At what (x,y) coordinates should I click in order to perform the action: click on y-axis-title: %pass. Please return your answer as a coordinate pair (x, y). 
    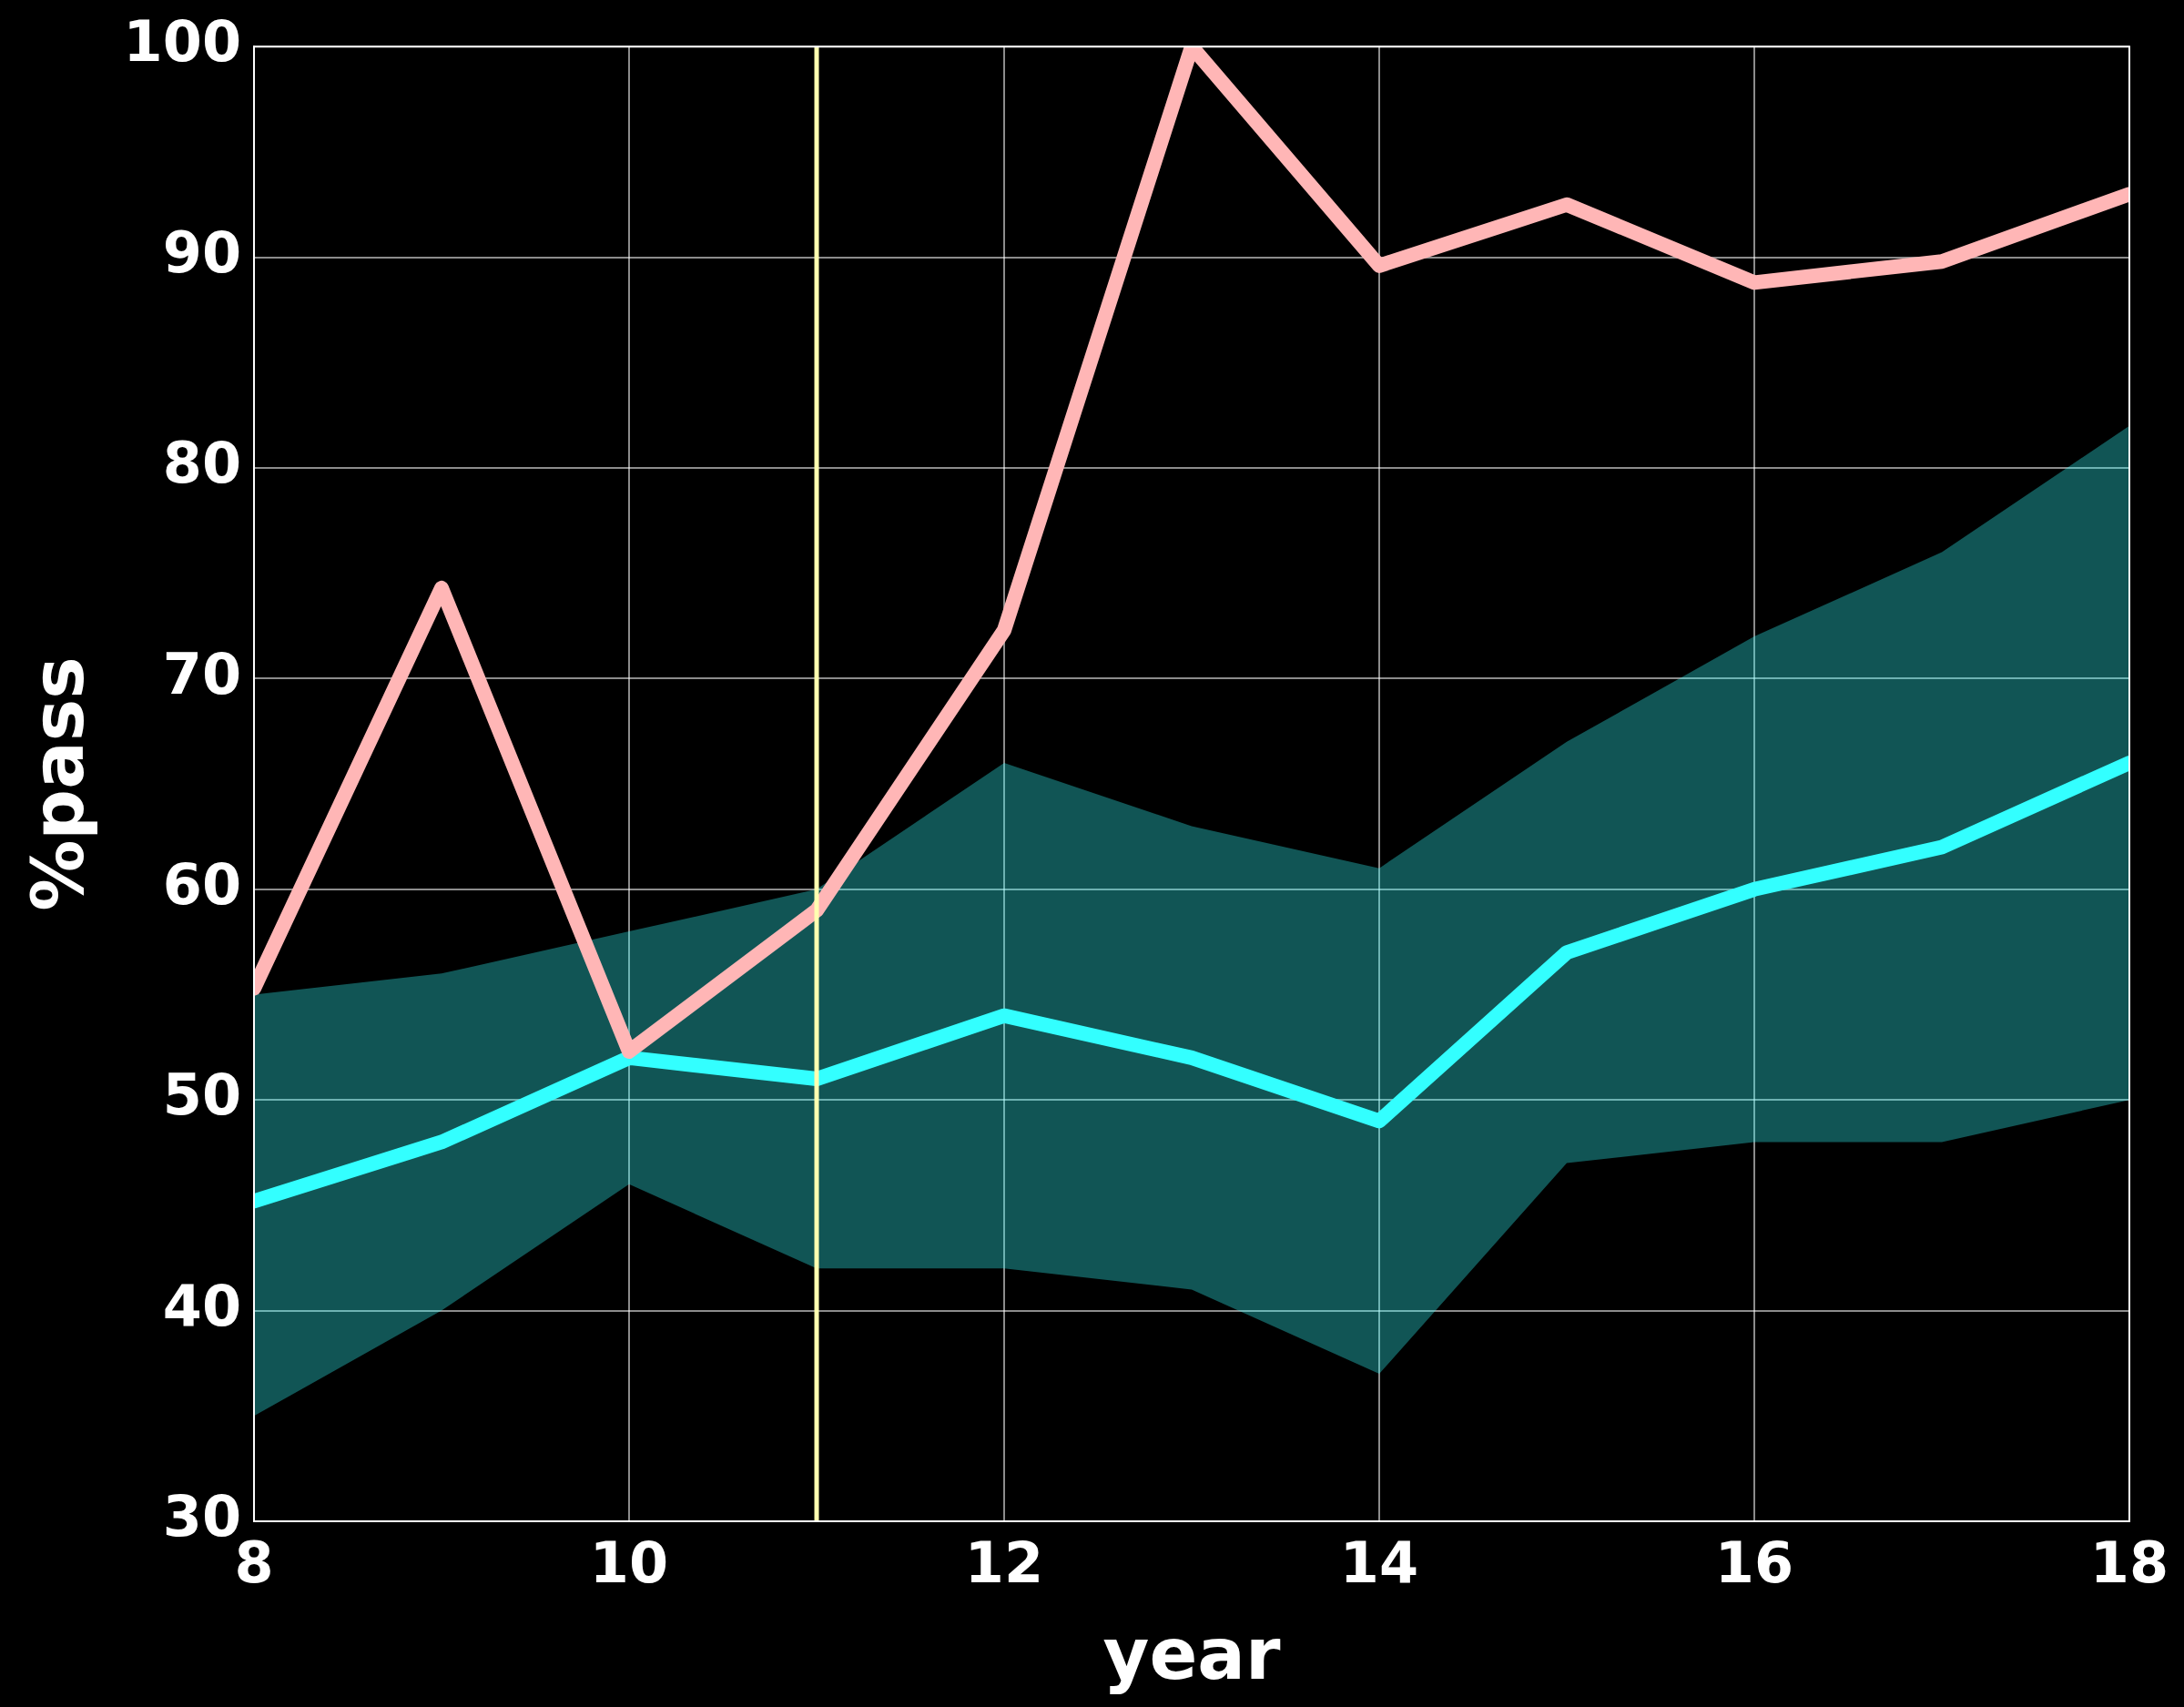
    Looking at the image, I should click on (59, 783).